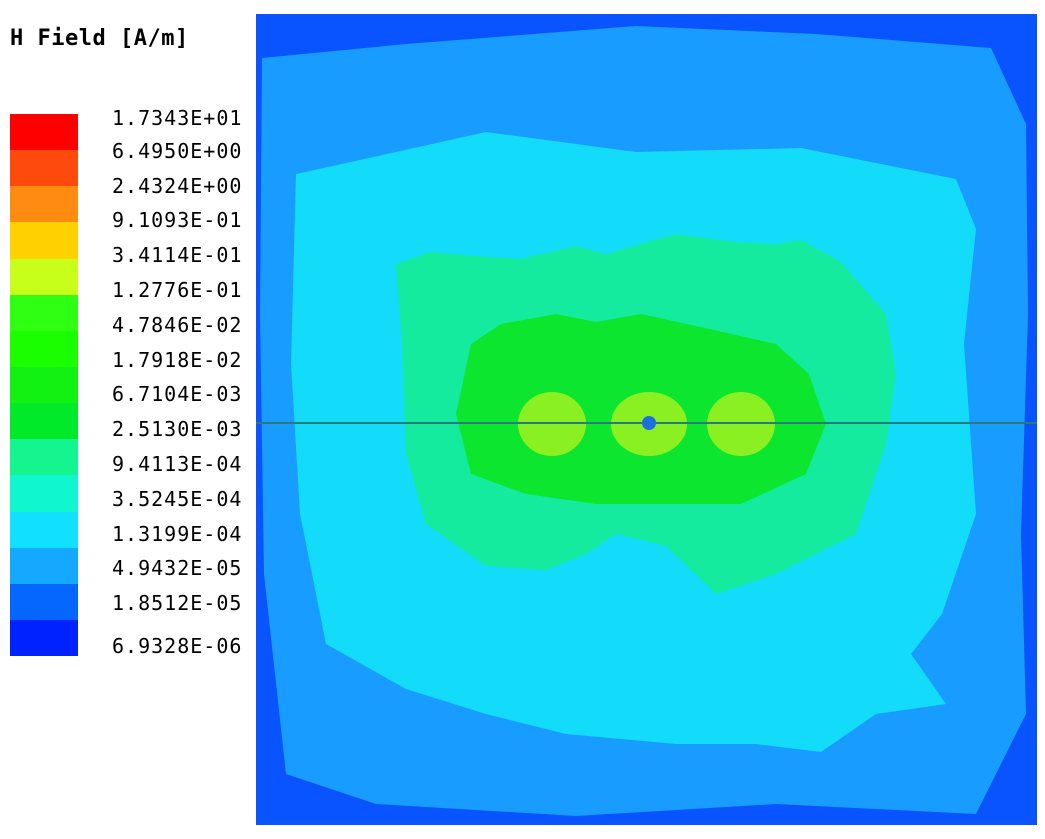 The image size is (1045, 839). Describe the element at coordinates (187, 151) in the screenshot. I see `color-scale-level-label: 6.4950E+00` at that location.